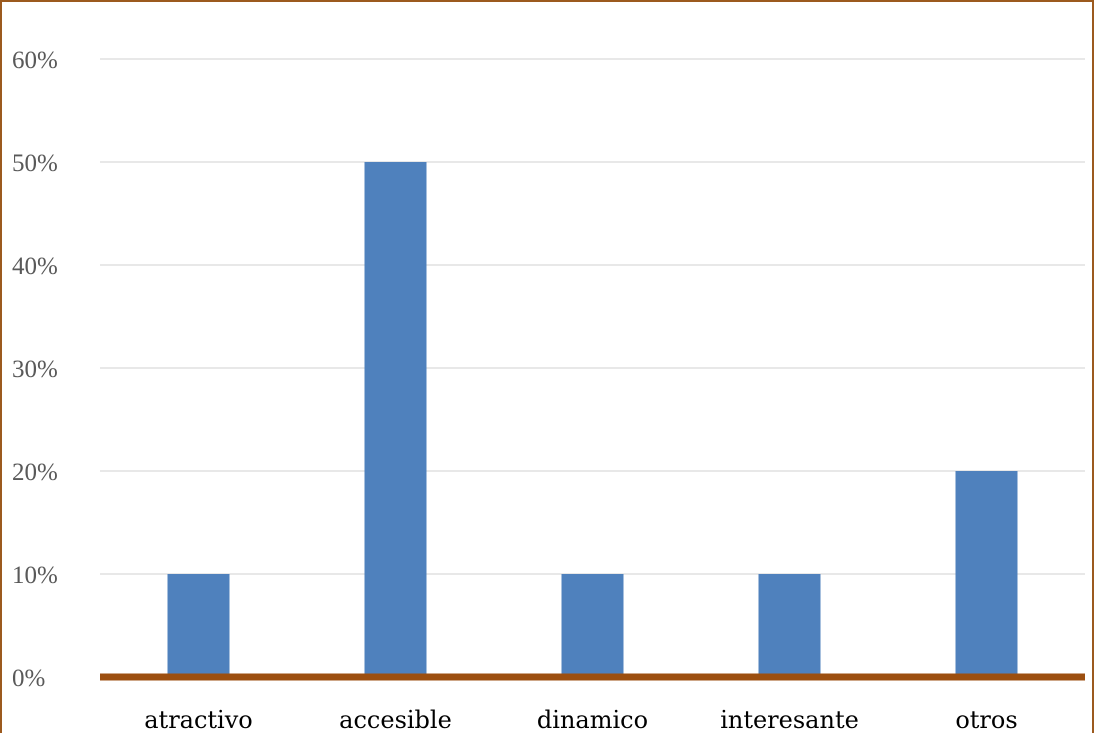 Image resolution: width=1094 pixels, height=733 pixels. I want to click on y-tick-label: 30%, so click(35, 369).